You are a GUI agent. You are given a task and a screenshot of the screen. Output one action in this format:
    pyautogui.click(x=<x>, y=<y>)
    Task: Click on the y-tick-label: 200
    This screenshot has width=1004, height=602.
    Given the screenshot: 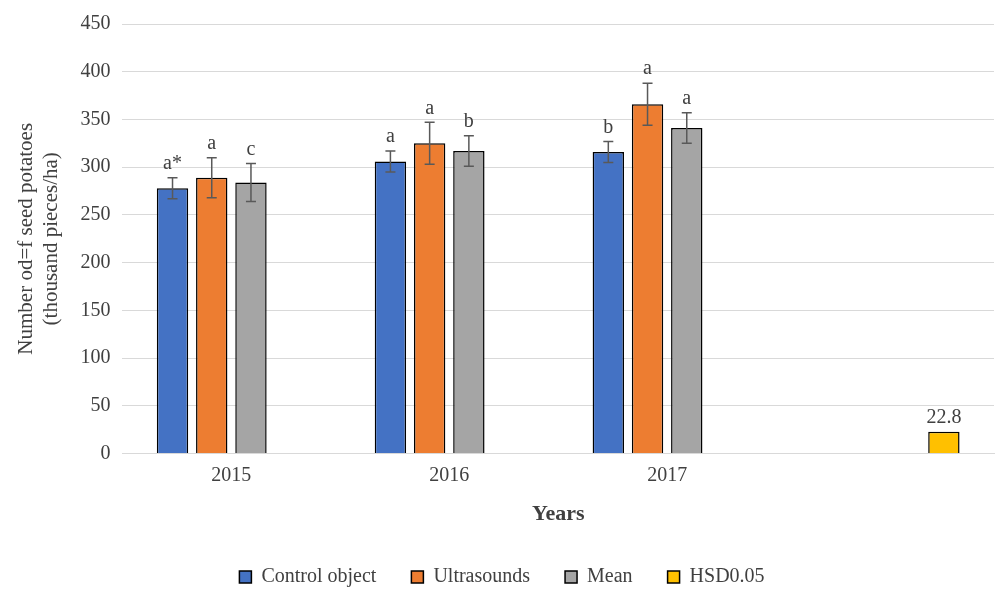 What is the action you would take?
    pyautogui.click(x=95, y=260)
    